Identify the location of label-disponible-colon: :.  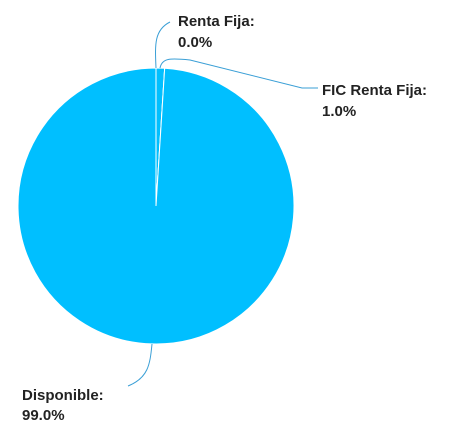
(101, 395).